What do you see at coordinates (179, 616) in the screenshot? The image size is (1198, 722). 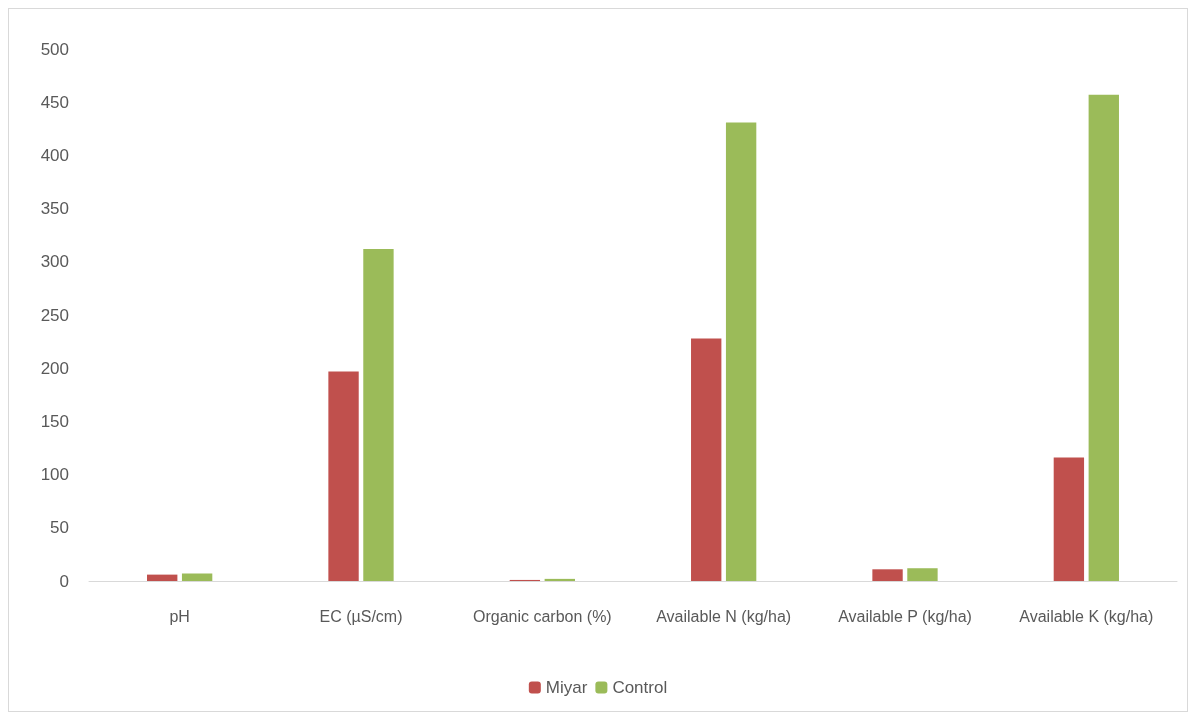 I see `x-tick-label: pH` at bounding box center [179, 616].